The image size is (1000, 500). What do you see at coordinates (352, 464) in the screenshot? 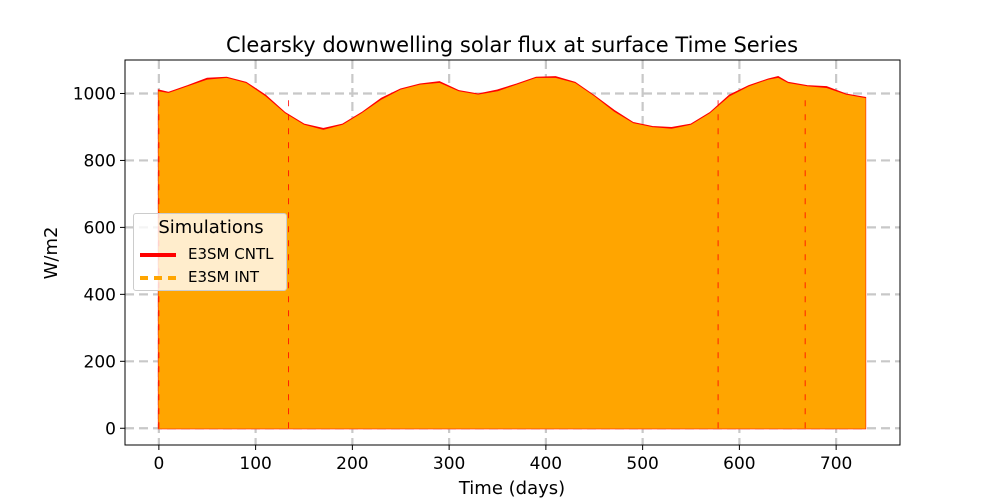
I see `x-tick-label: 200` at bounding box center [352, 464].